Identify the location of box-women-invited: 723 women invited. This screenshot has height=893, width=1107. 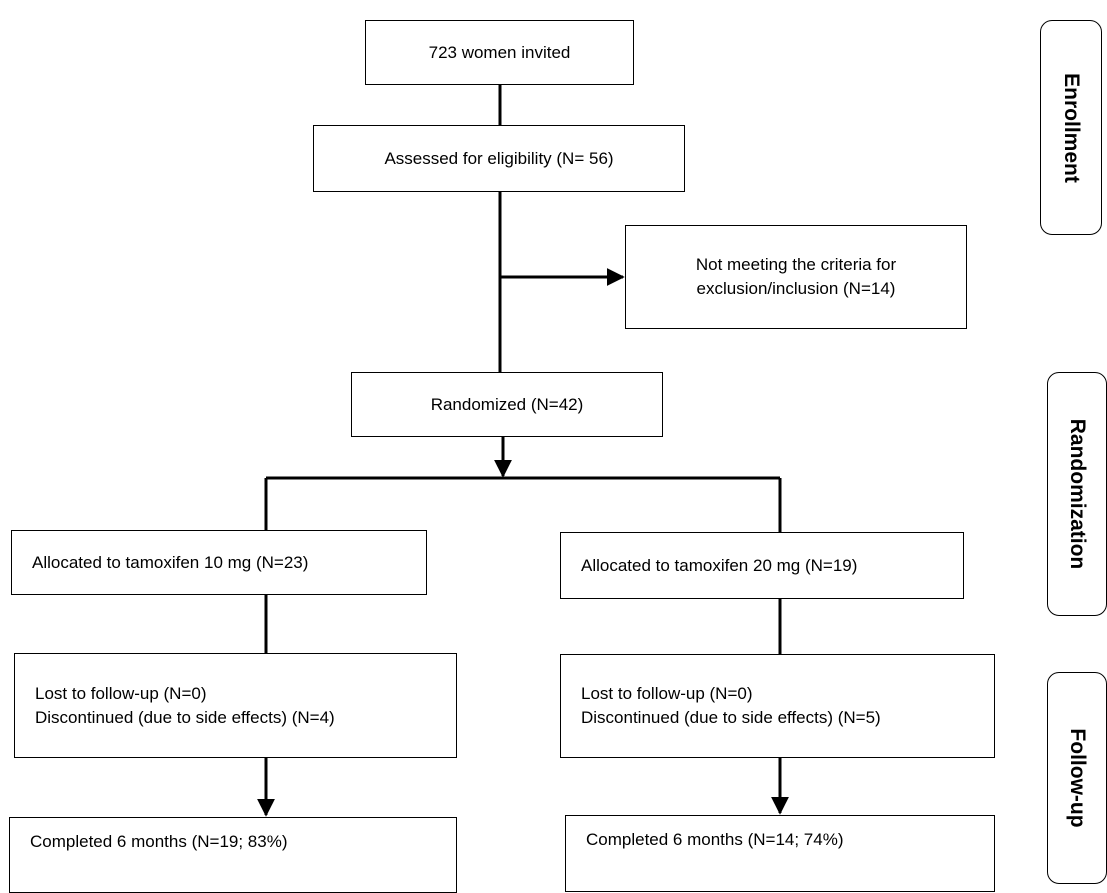
(499, 52).